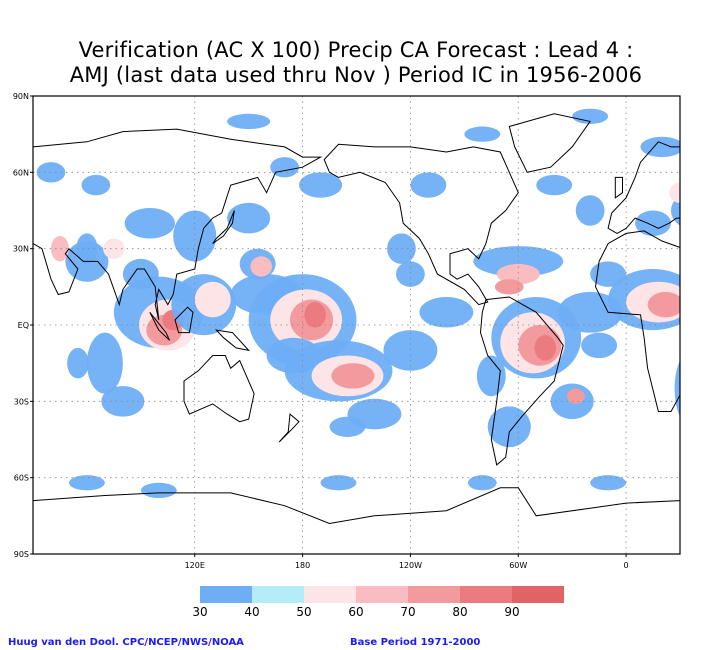  Describe the element at coordinates (618, 187) in the screenshot. I see `uk-outline` at that location.